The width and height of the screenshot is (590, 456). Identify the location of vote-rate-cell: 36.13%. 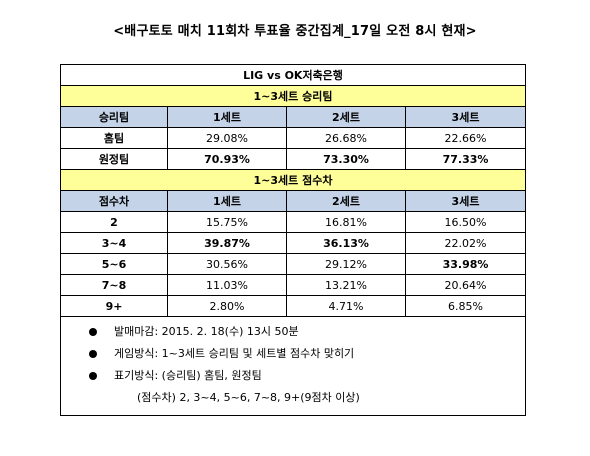
(346, 243).